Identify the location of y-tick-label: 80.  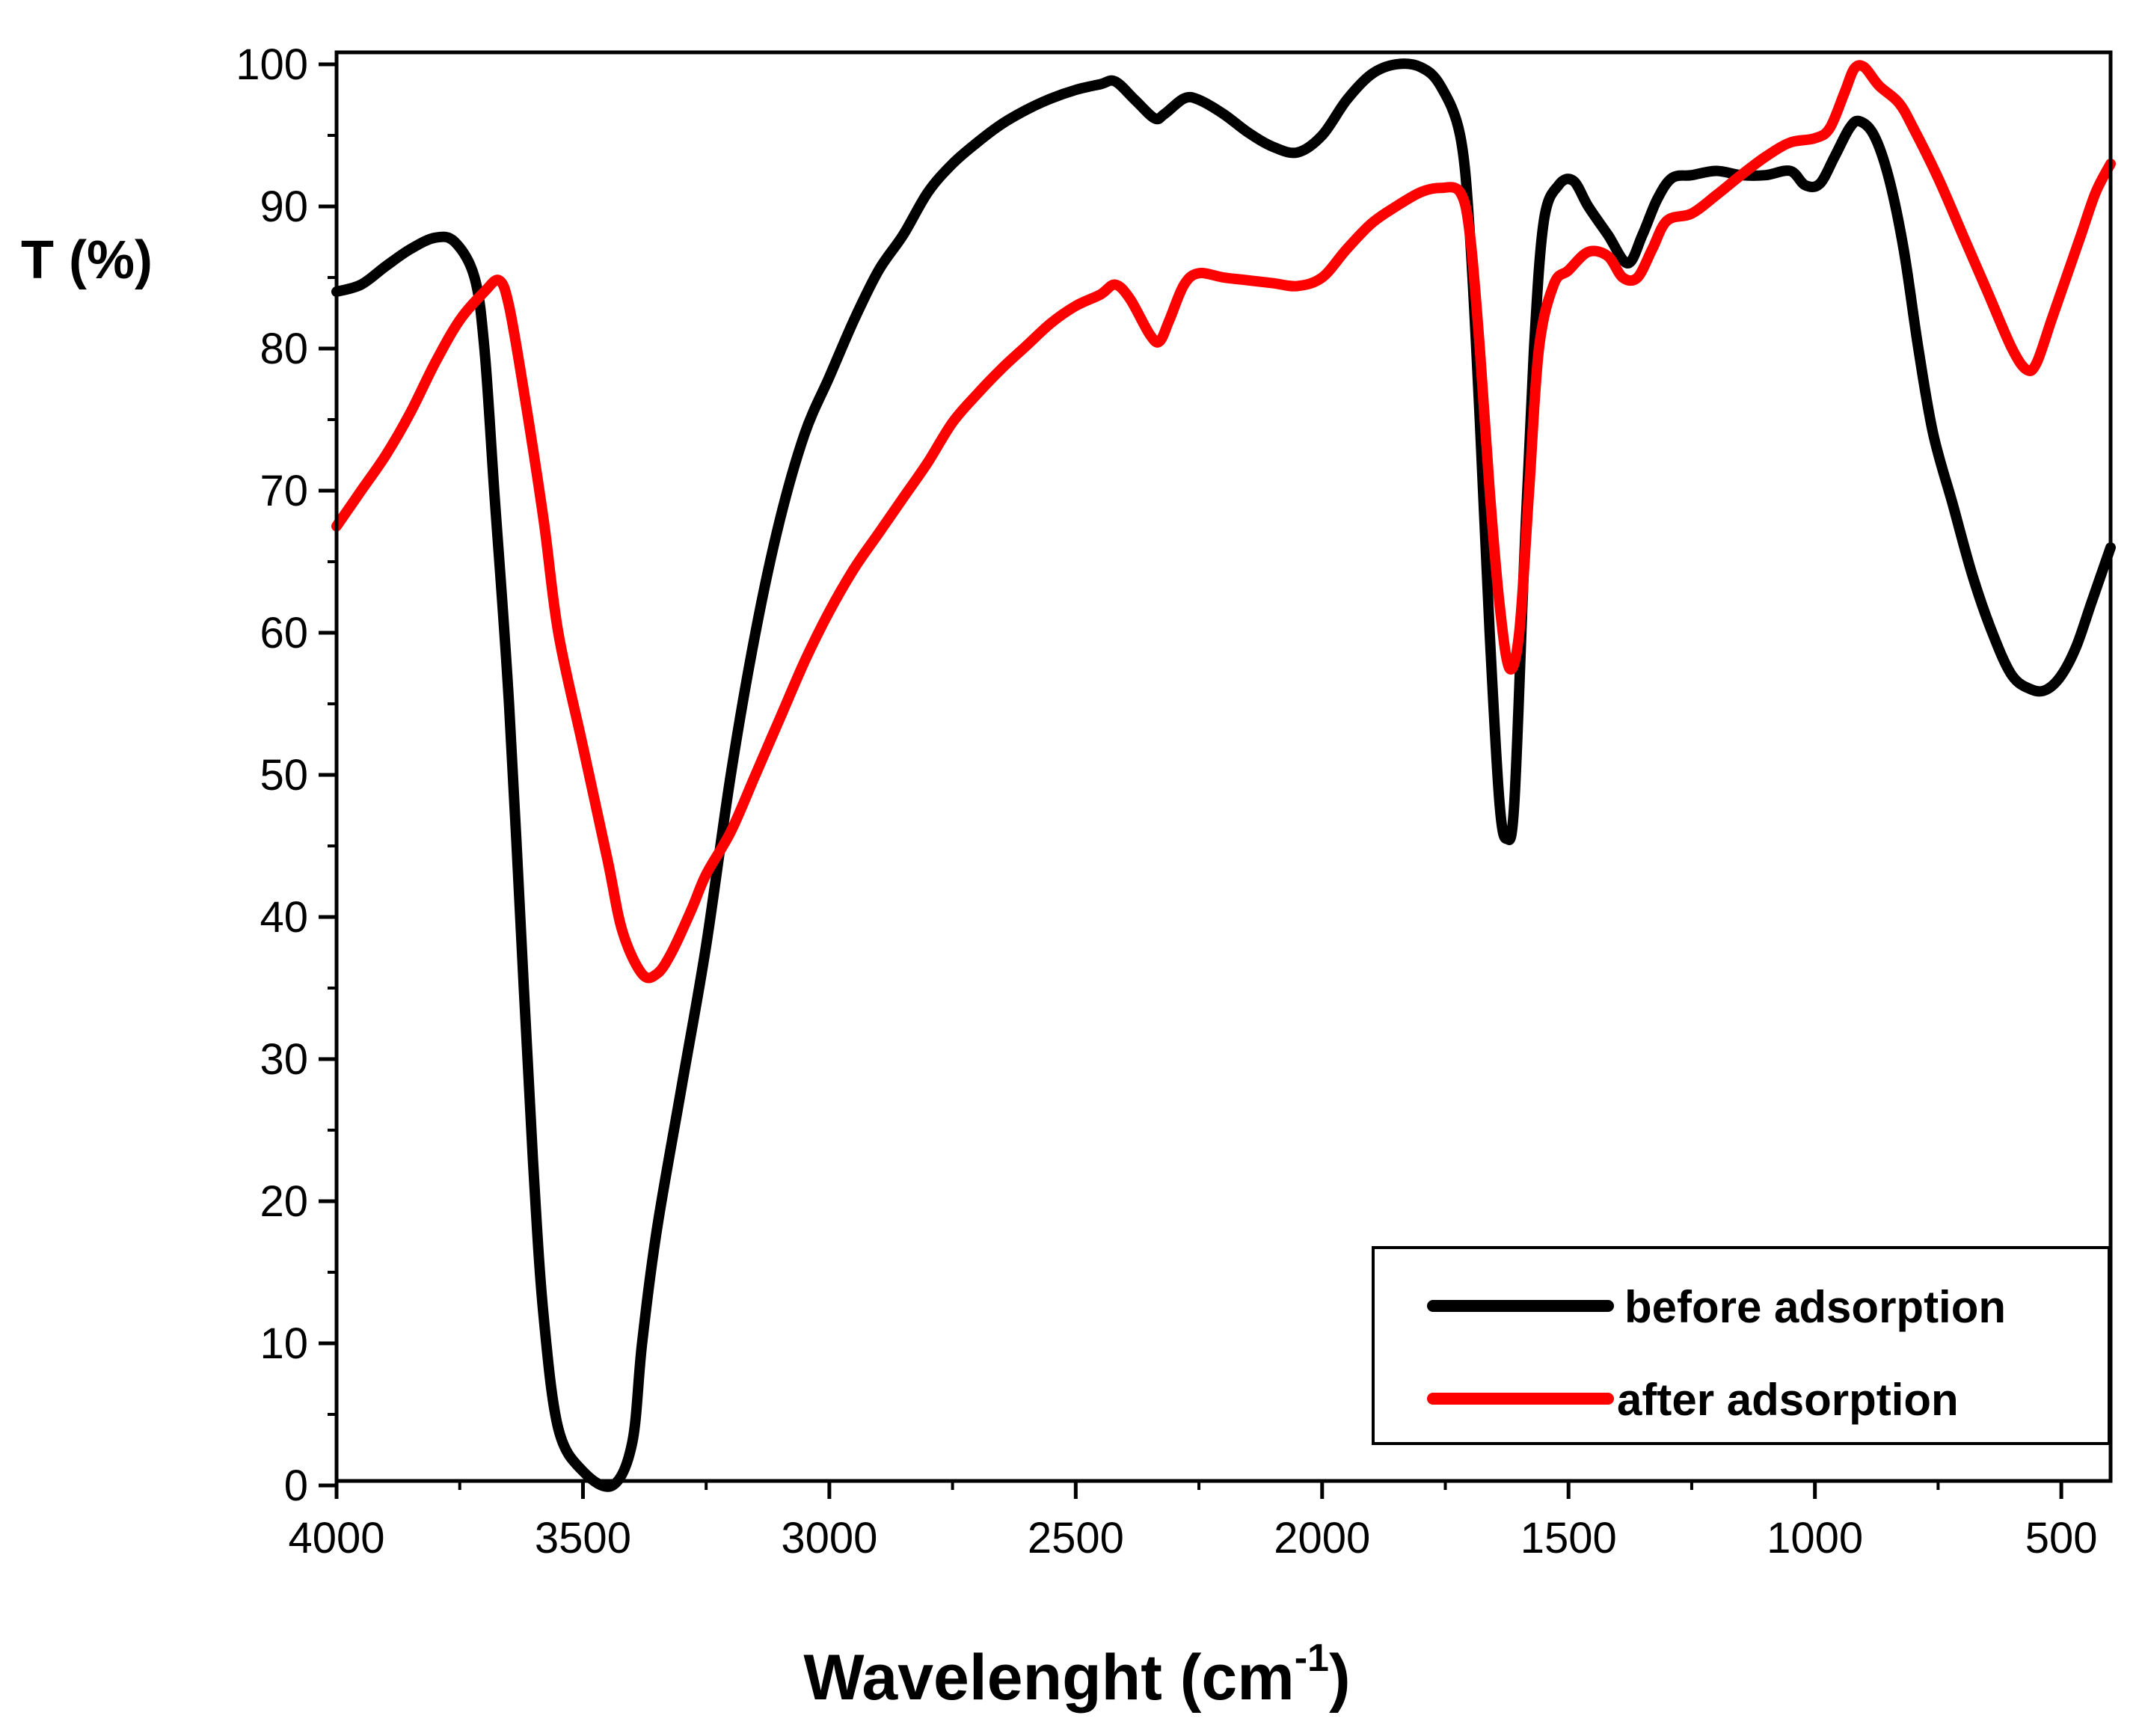
(284, 349).